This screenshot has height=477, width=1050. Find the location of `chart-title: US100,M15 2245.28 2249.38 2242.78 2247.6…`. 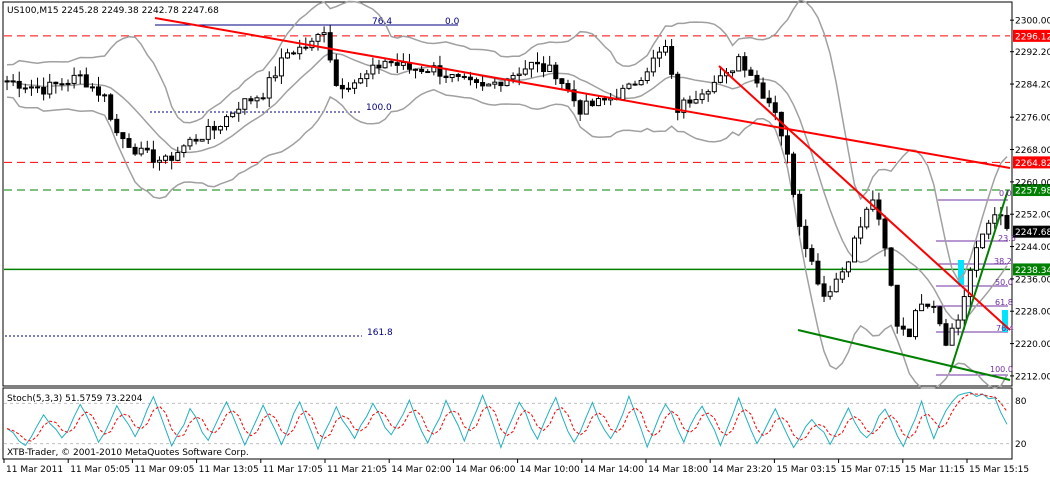

chart-title: US100,M15 2245.28 2249.38 2242.78 2247.6… is located at coordinates (113, 11).